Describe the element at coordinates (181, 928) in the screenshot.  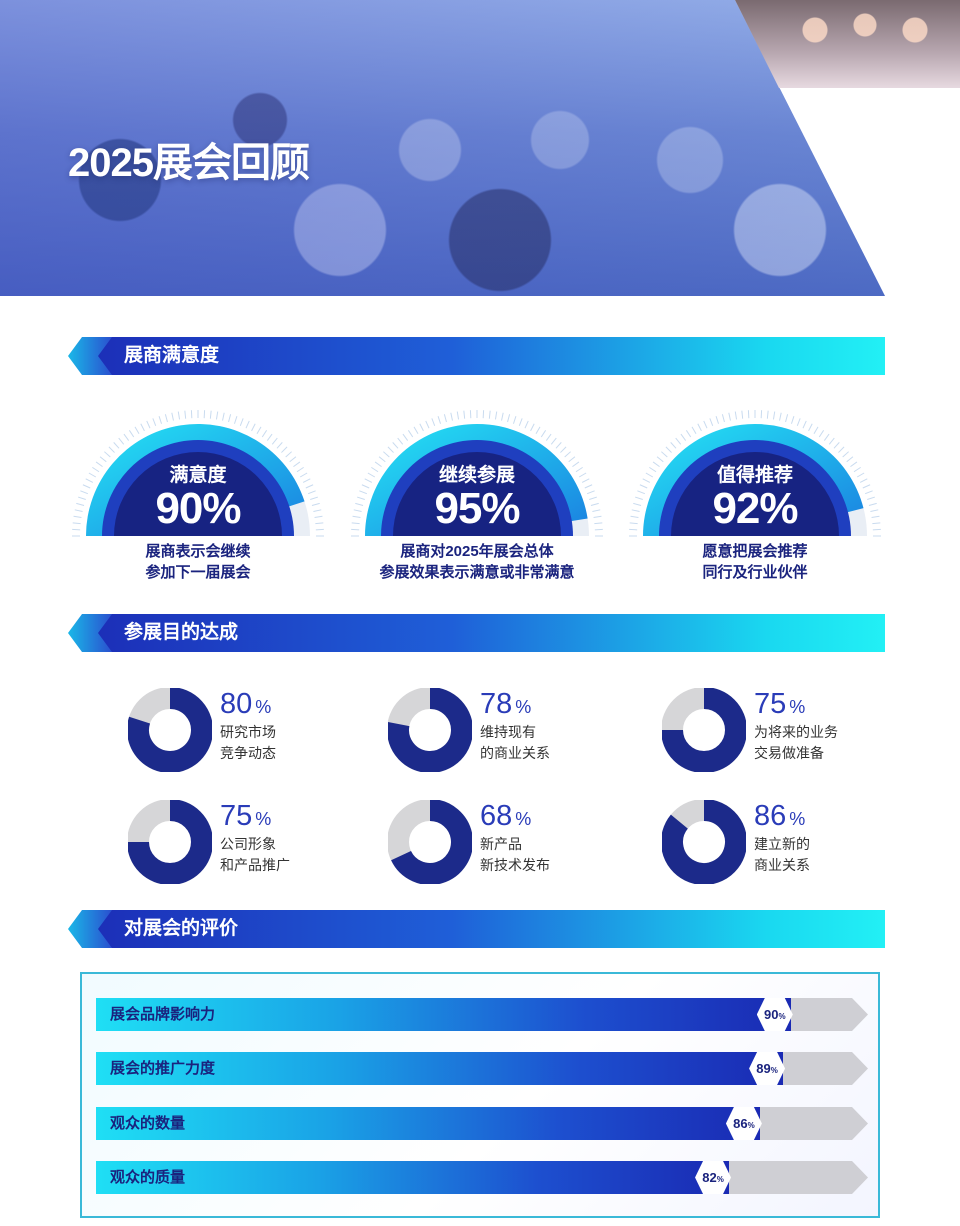
I see `section-title: 对展会的评价` at that location.